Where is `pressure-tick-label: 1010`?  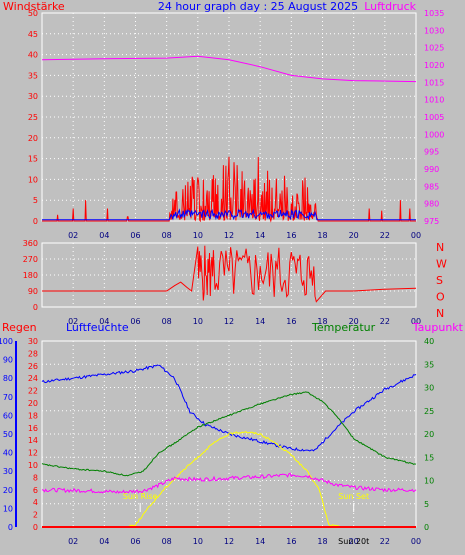
pressure-tick-label: 1010 is located at coordinates (434, 100).